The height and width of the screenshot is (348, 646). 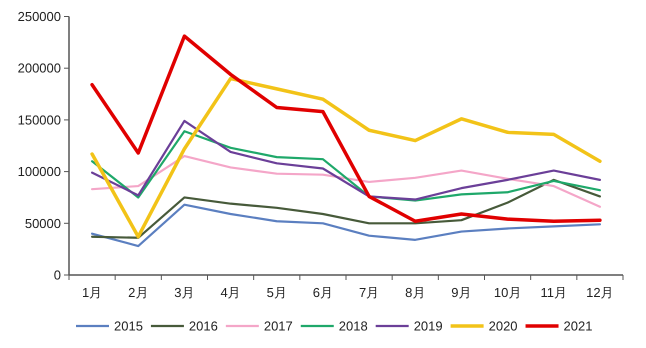 What do you see at coordinates (128, 326) in the screenshot?
I see `legend-label: 2015` at bounding box center [128, 326].